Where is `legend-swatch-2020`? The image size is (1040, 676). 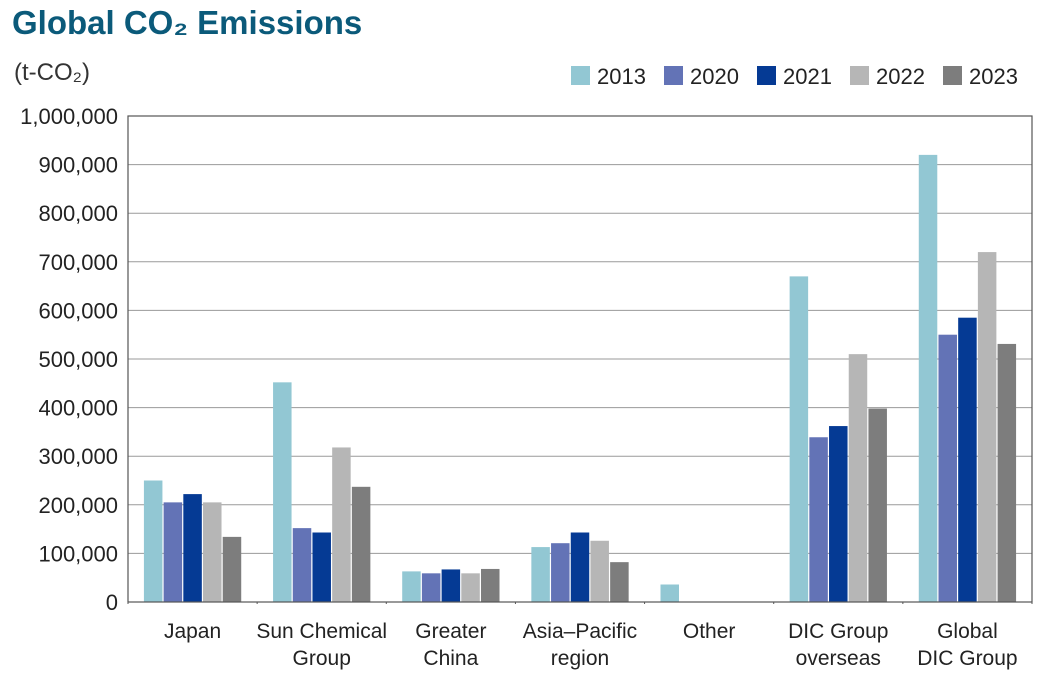
legend-swatch-2020 is located at coordinates (673, 75).